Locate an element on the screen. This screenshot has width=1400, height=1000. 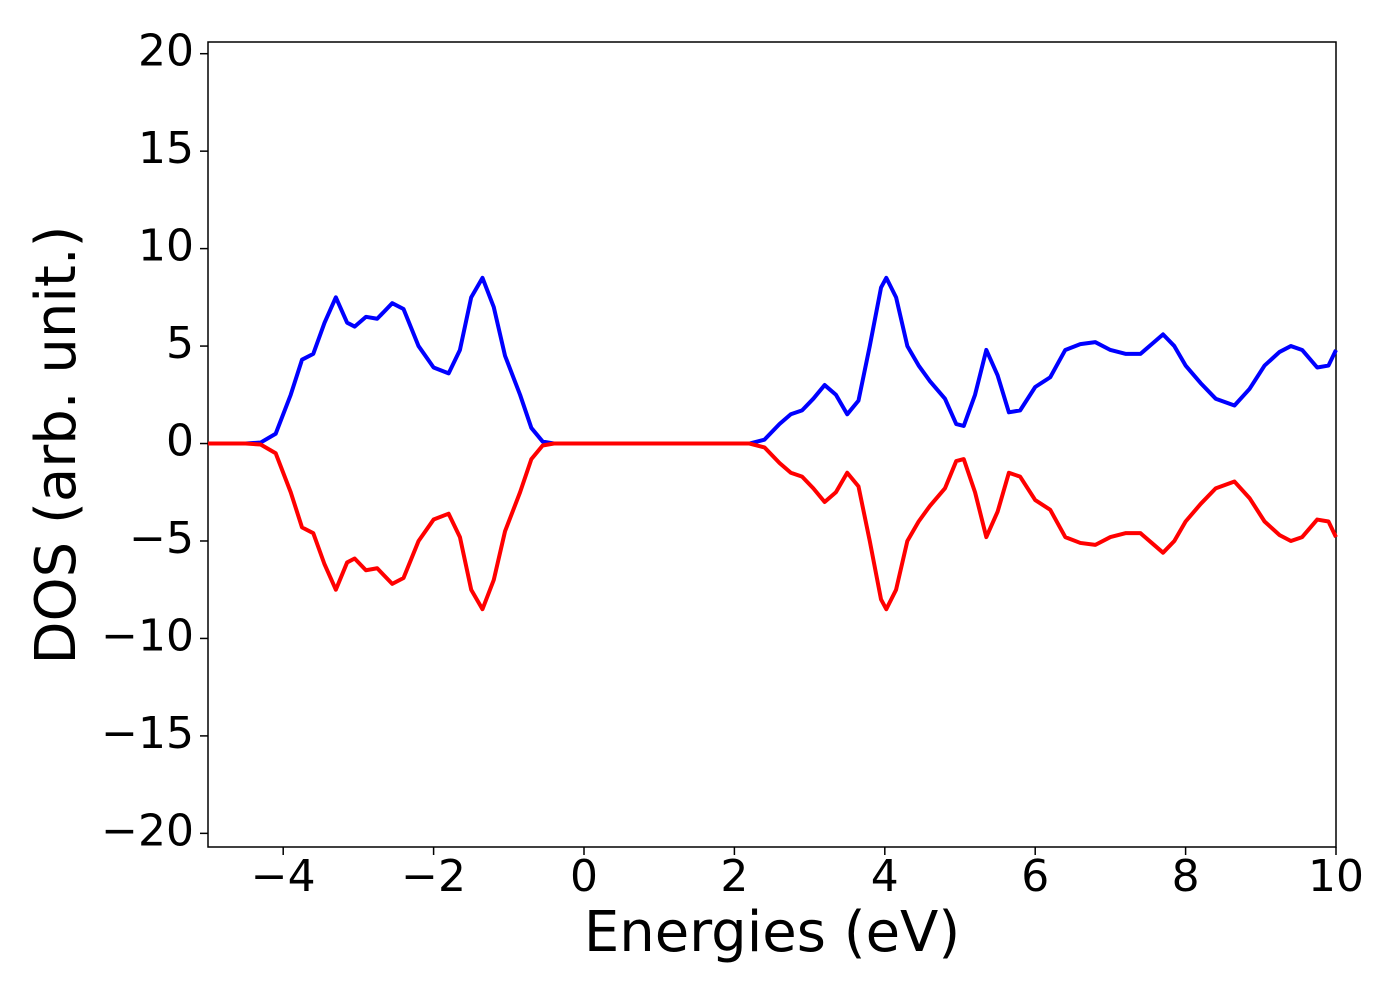
y-tick-label: 5 is located at coordinates (180, 343).